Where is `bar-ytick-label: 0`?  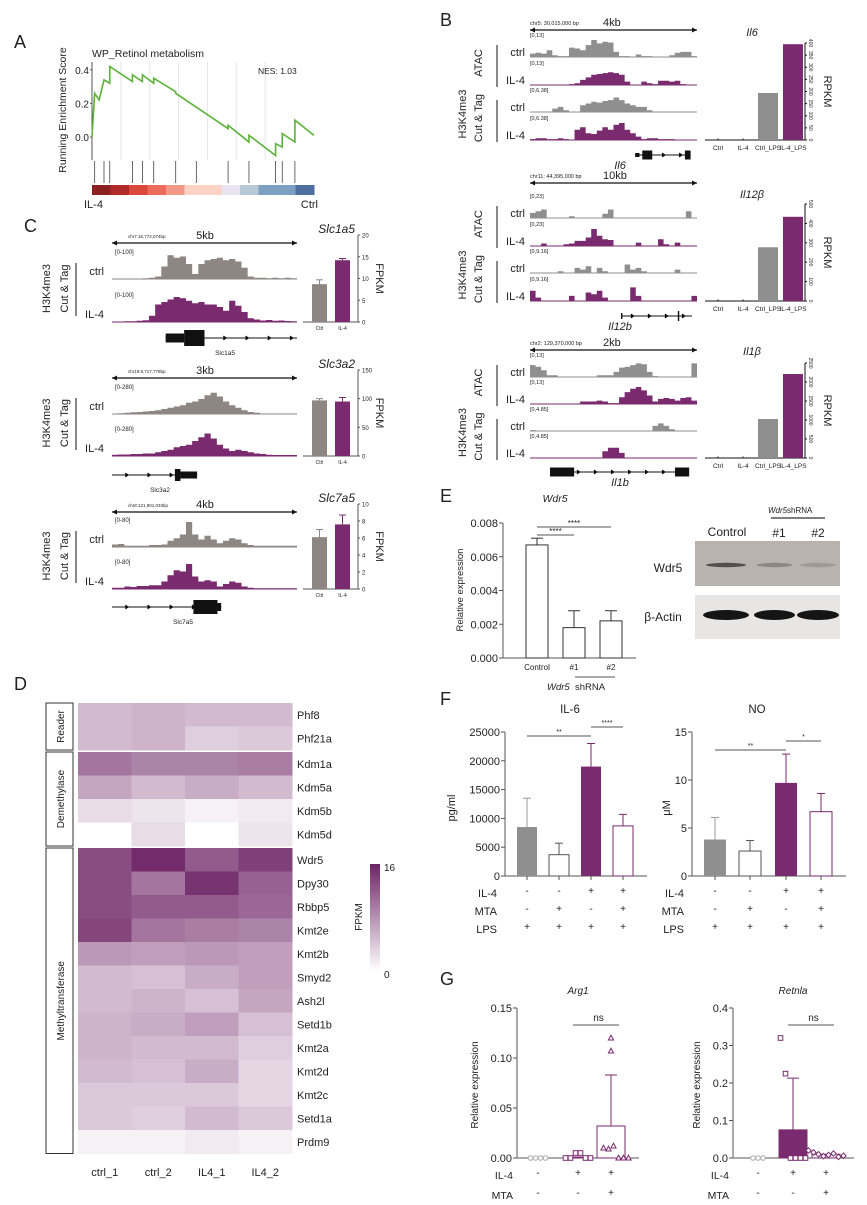
bar-ytick-label: 0 is located at coordinates (810, 140).